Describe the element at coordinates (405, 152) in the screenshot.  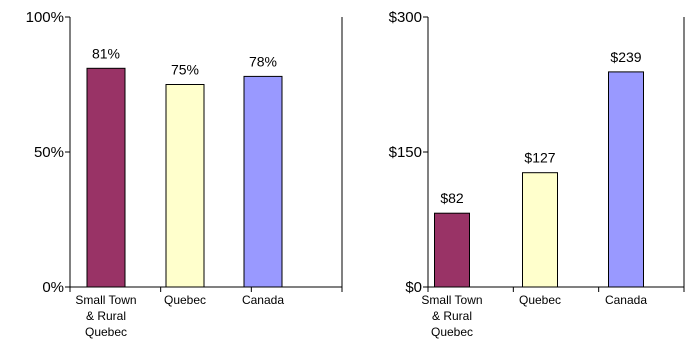
I see `chart2-y-tick-label: $150` at that location.